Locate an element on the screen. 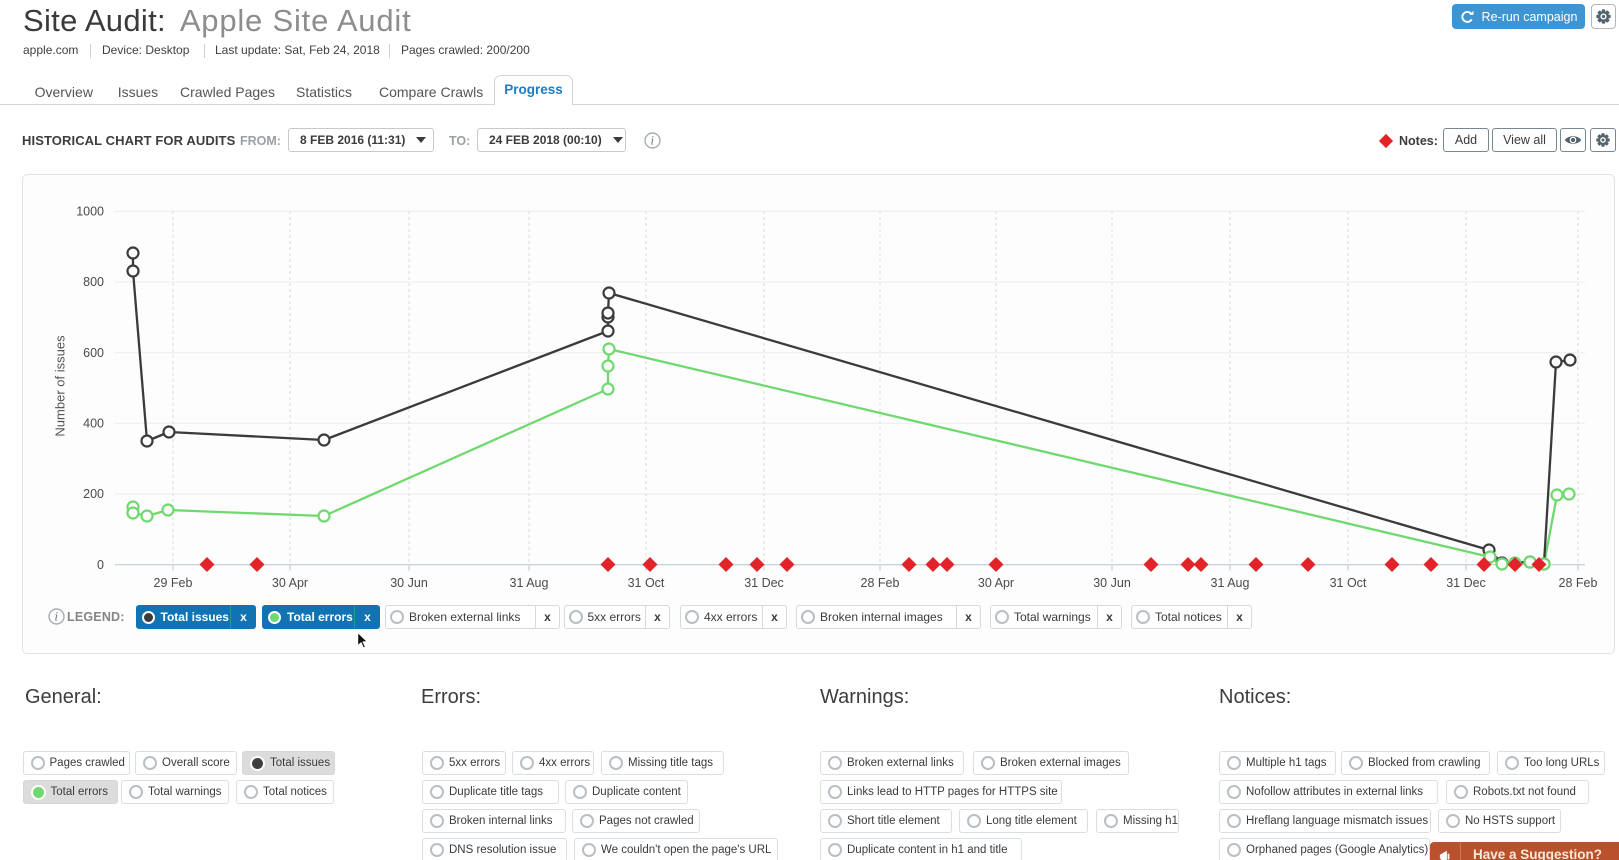  svg-text: 800 is located at coordinates (93, 282).